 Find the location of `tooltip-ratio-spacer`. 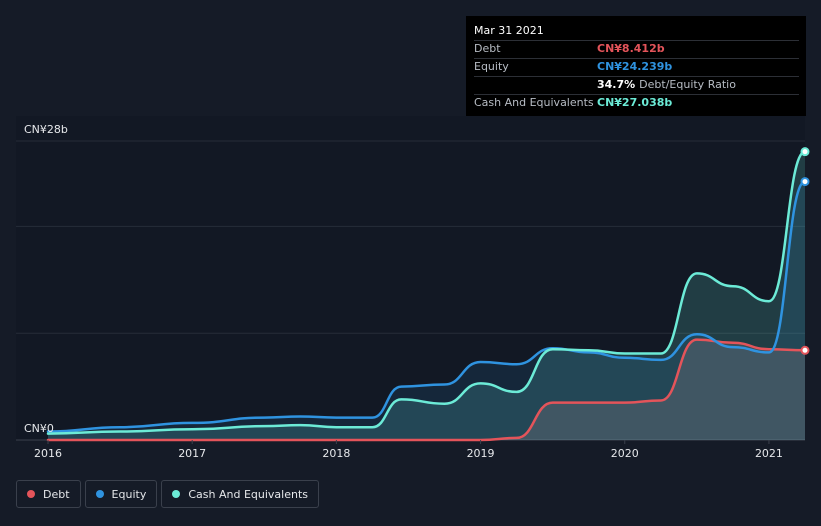

tooltip-ratio-spacer is located at coordinates (535, 85).